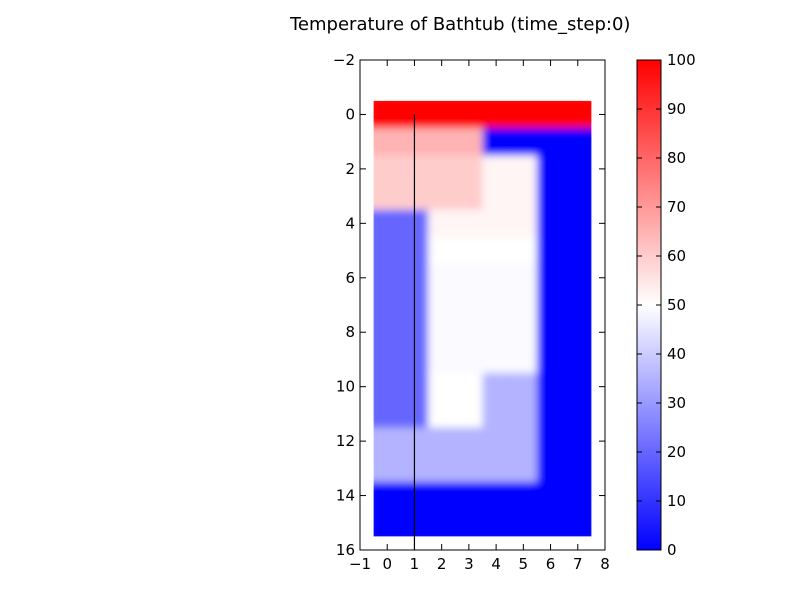 The height and width of the screenshot is (612, 812). I want to click on chart-title: Temperature of Bathtub (time_step:0), so click(460, 24).